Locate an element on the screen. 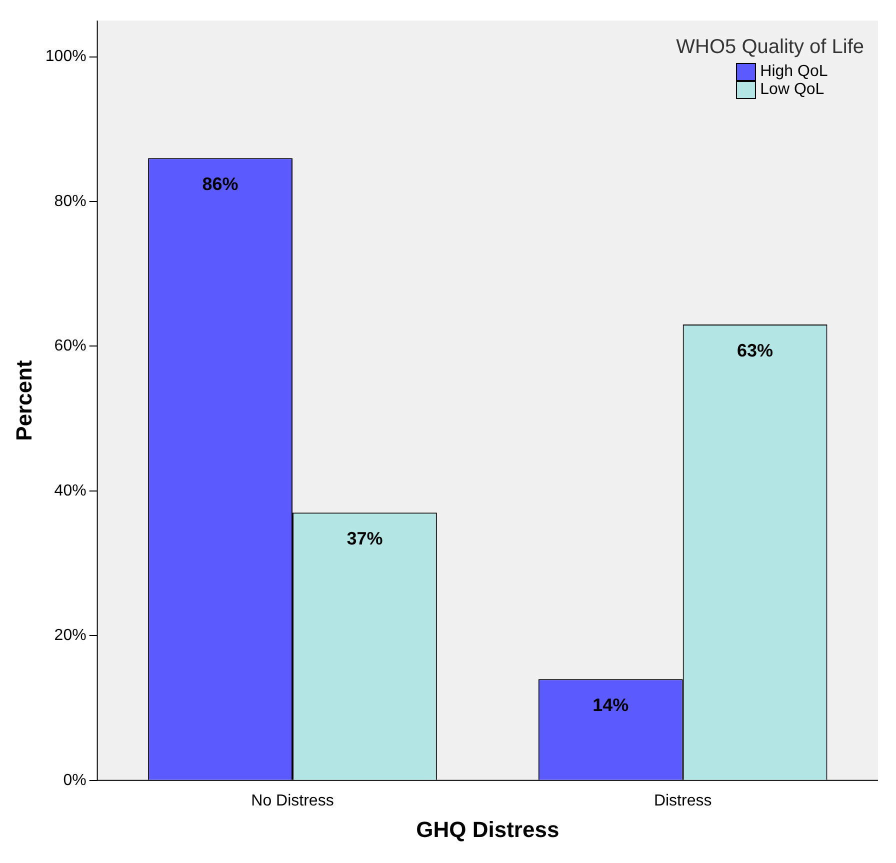  legend-label: High QoL is located at coordinates (794, 72).